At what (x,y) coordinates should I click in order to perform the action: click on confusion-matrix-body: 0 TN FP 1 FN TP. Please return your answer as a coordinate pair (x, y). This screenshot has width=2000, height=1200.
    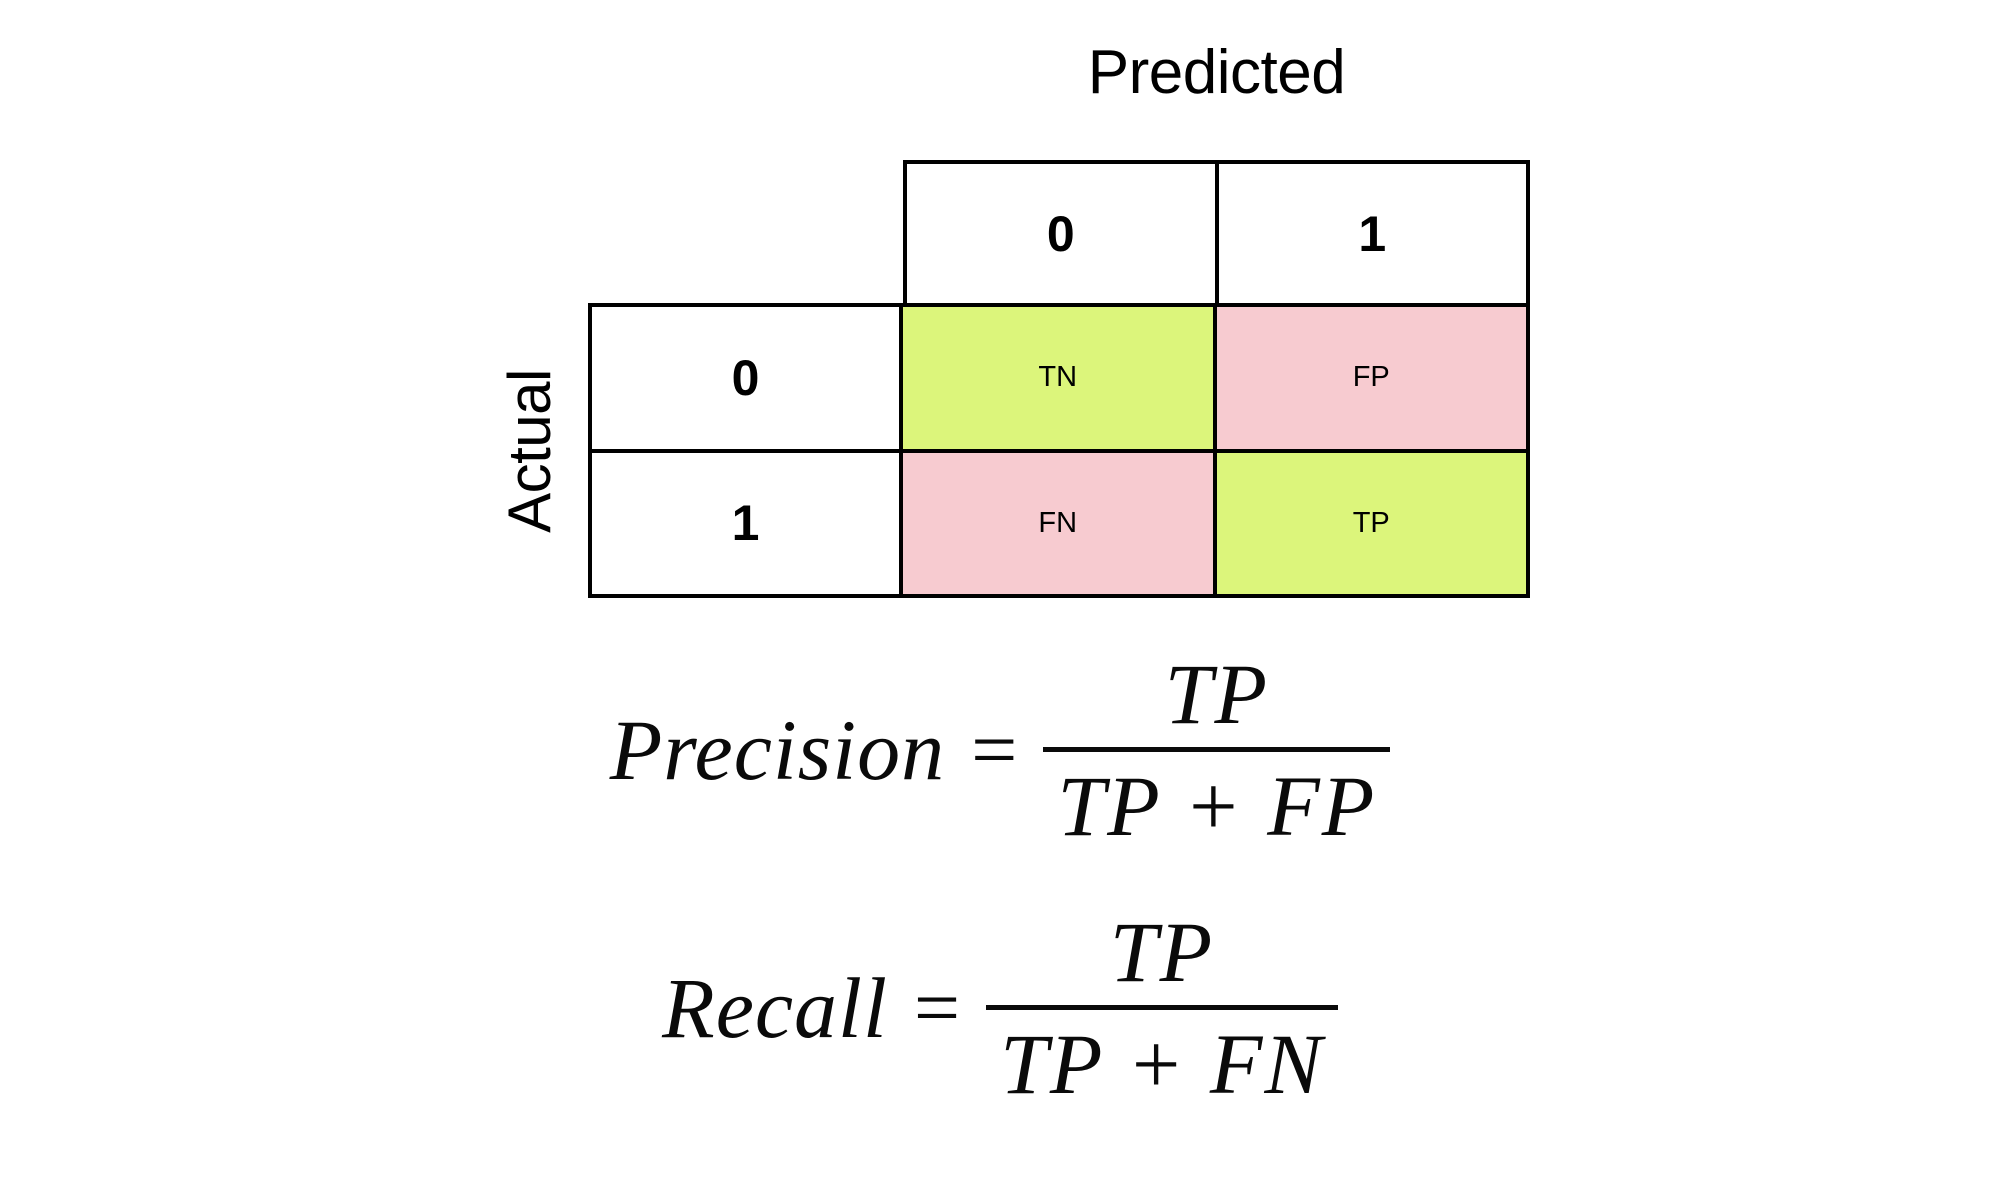
    Looking at the image, I should click on (1059, 450).